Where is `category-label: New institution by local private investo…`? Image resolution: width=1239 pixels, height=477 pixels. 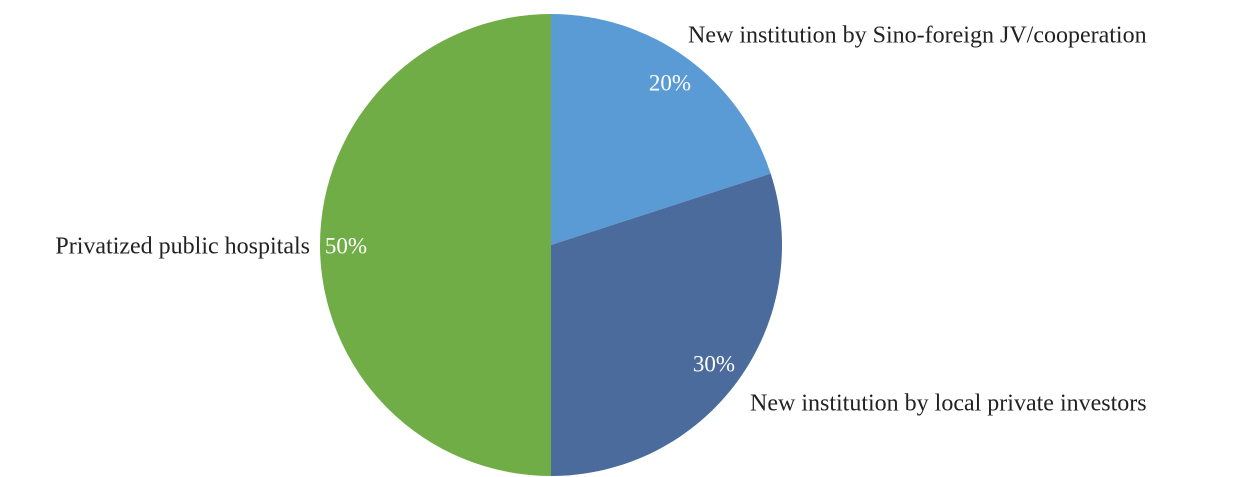 category-label: New institution by local private investo… is located at coordinates (948, 404).